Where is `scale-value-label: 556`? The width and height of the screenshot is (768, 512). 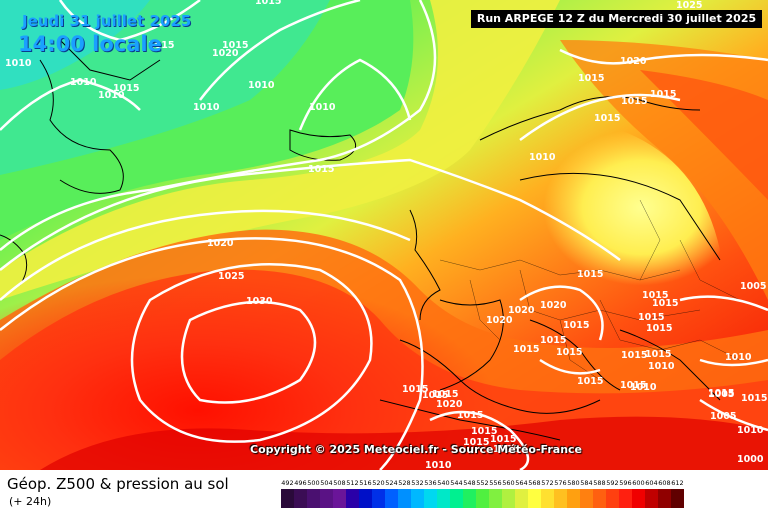
scale-value-label: 556 is located at coordinates (495, 483).